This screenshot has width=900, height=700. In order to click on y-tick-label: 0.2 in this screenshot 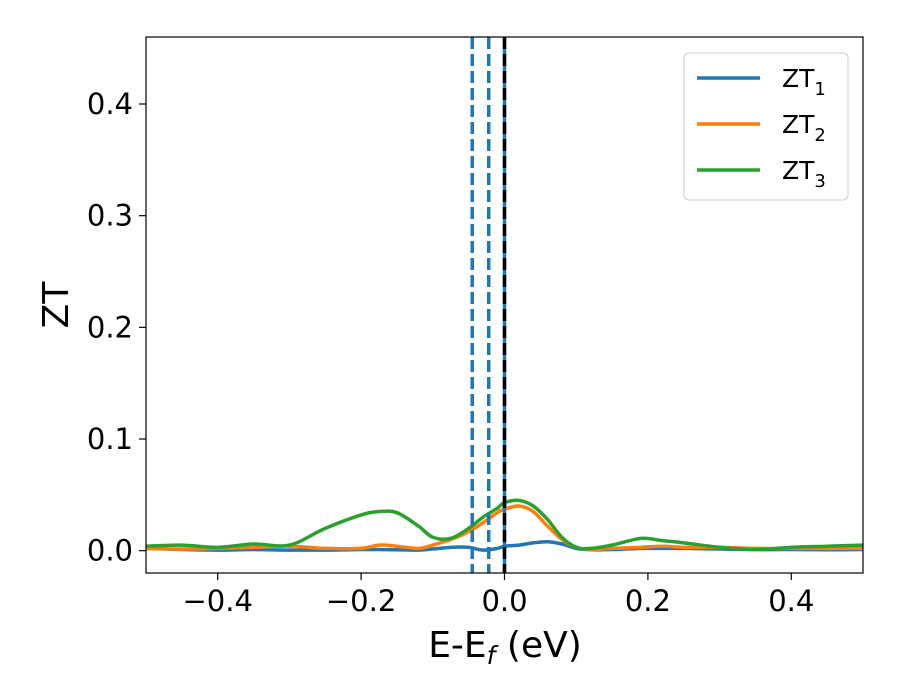, I will do `click(110, 327)`.